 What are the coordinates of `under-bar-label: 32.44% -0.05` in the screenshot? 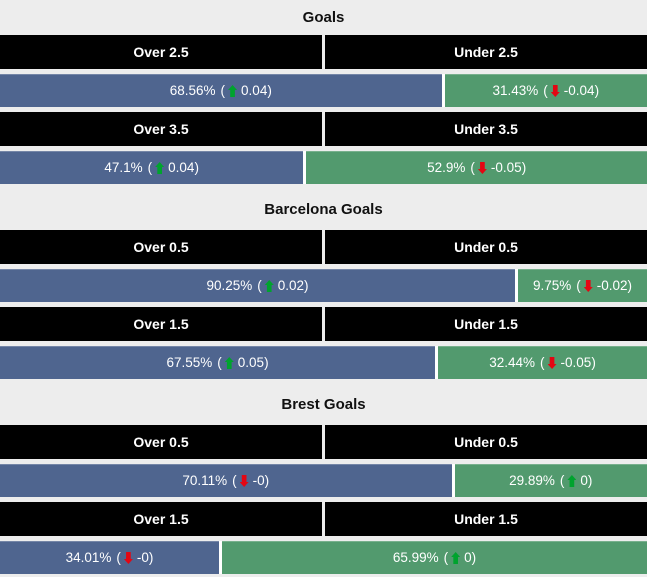 It's located at (542, 362).